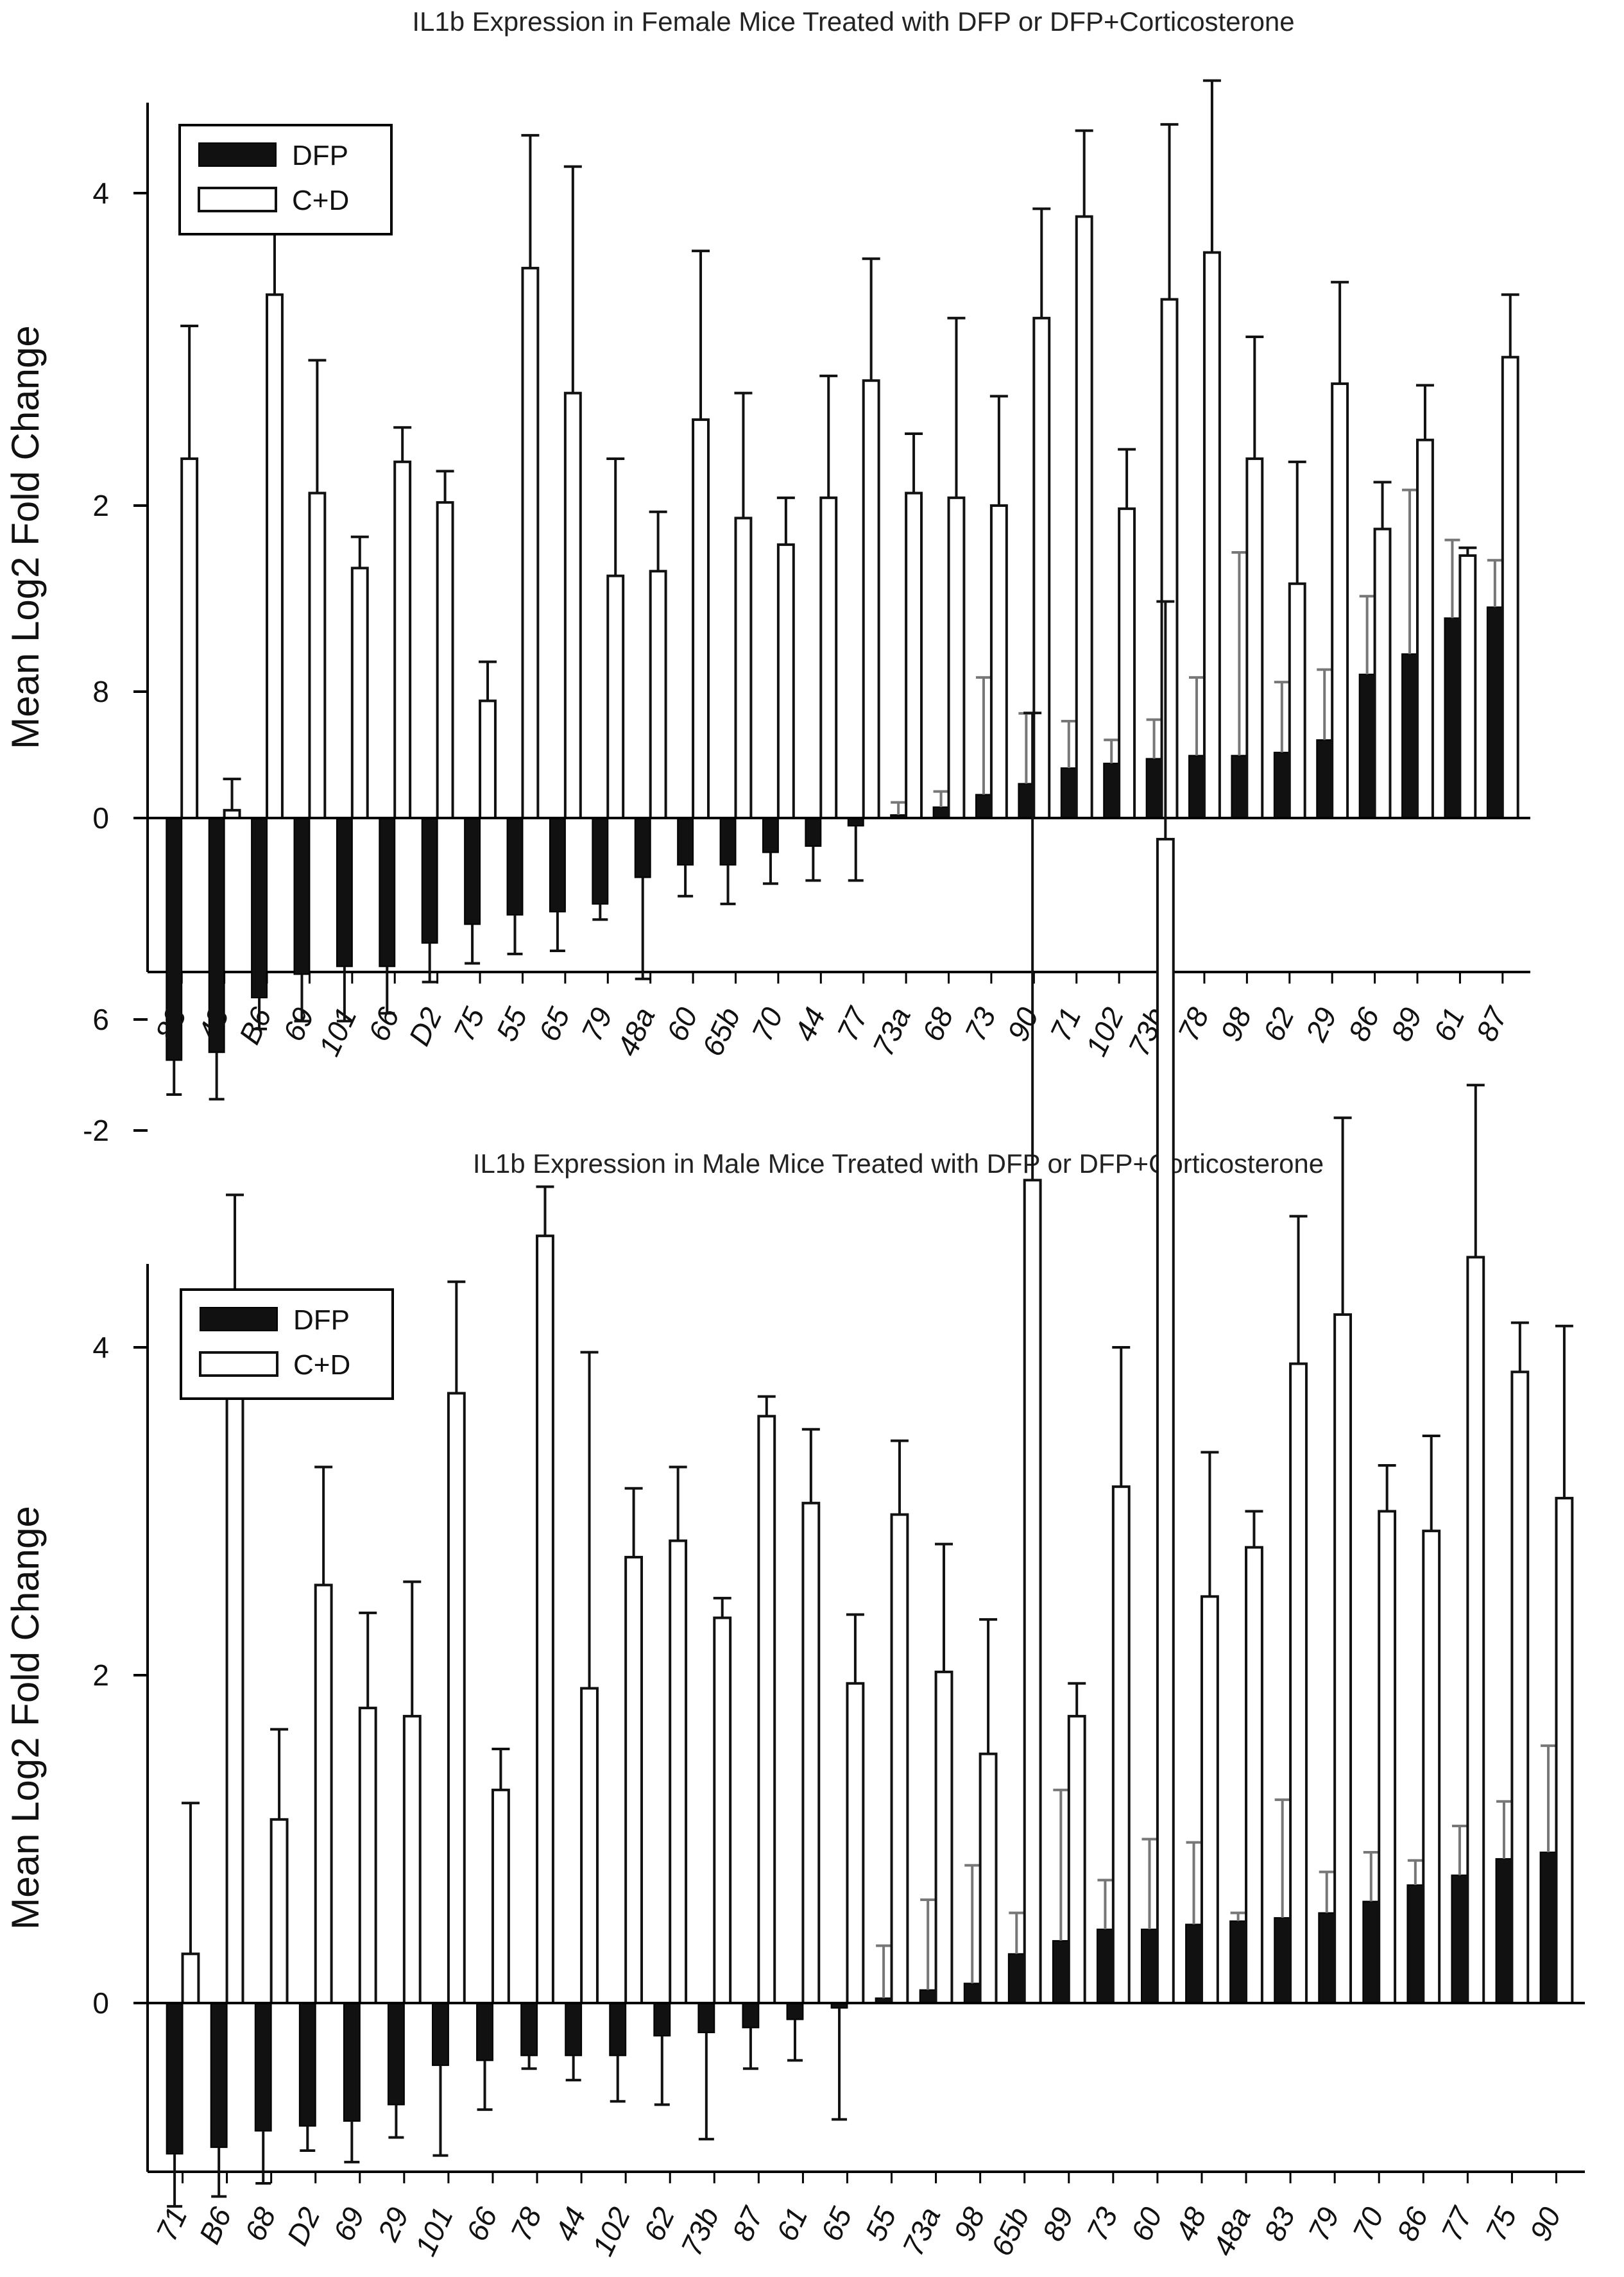 The image size is (1624, 2277). I want to click on x-tick-label: 73, so click(980, 1024).